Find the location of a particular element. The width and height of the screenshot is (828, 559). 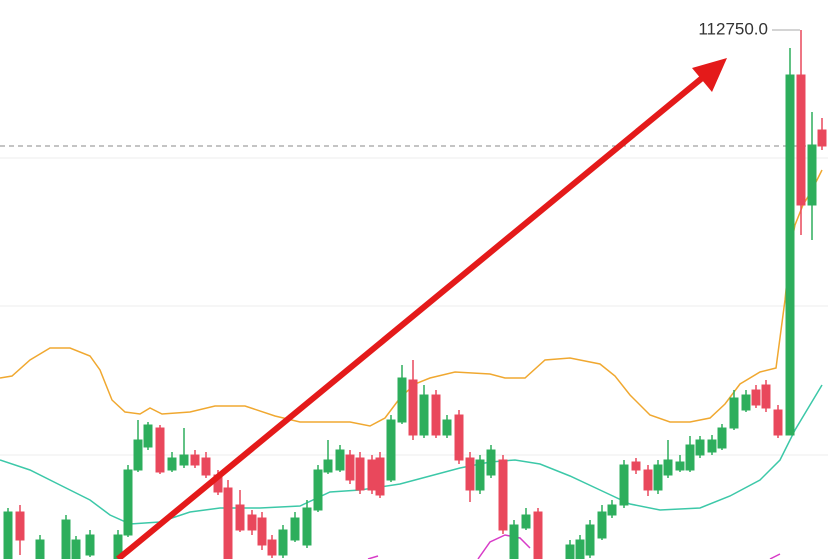

price-label: 112750.0 is located at coordinates (733, 28).